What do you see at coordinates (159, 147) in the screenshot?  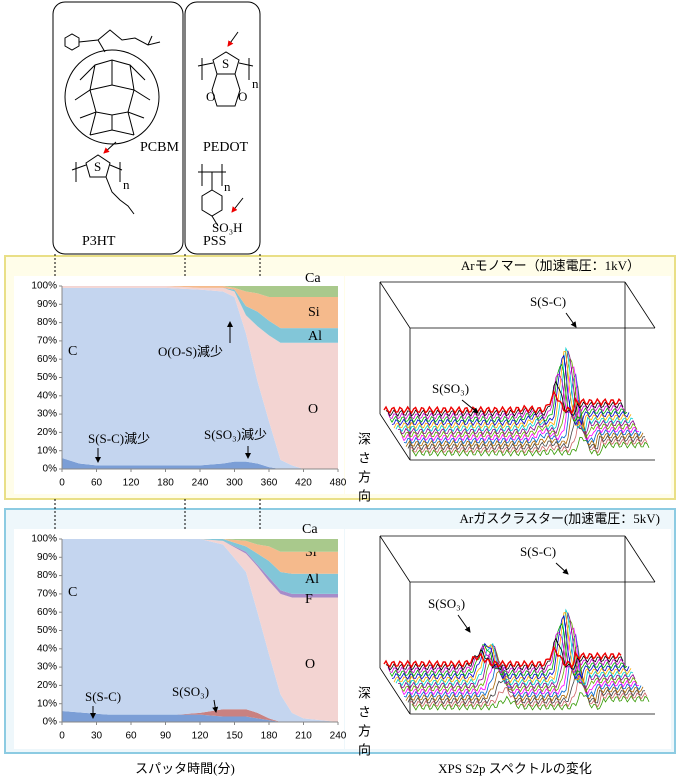 I see `label-pcbm: PCBM` at bounding box center [159, 147].